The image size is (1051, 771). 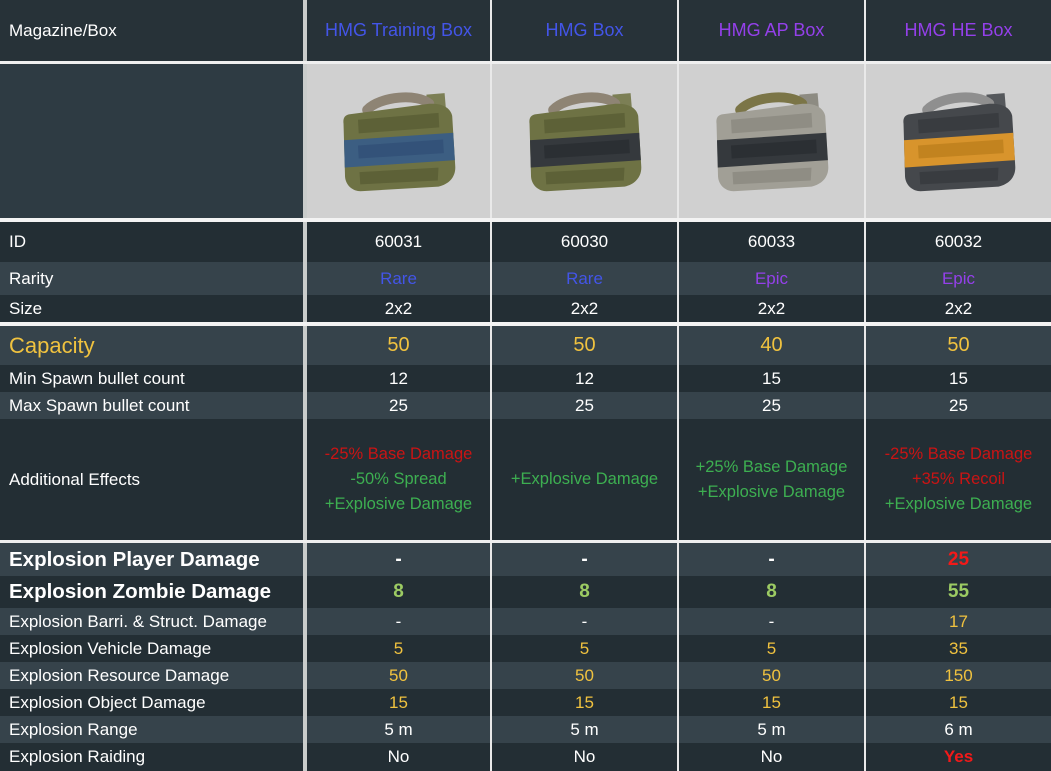 I want to click on rarity-value: Epic, so click(x=957, y=278).